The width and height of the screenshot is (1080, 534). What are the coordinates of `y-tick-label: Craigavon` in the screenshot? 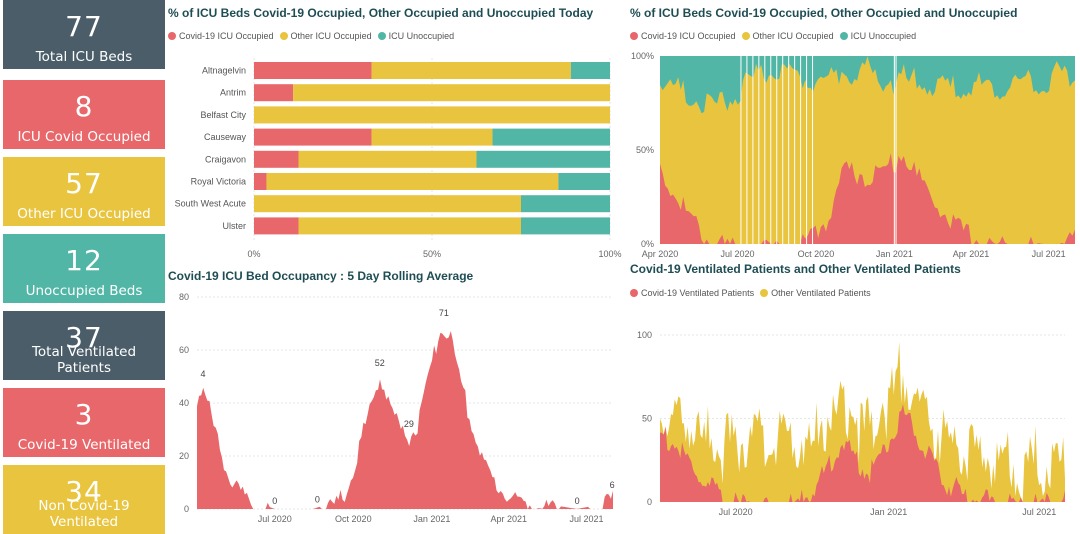 It's located at (225, 159).